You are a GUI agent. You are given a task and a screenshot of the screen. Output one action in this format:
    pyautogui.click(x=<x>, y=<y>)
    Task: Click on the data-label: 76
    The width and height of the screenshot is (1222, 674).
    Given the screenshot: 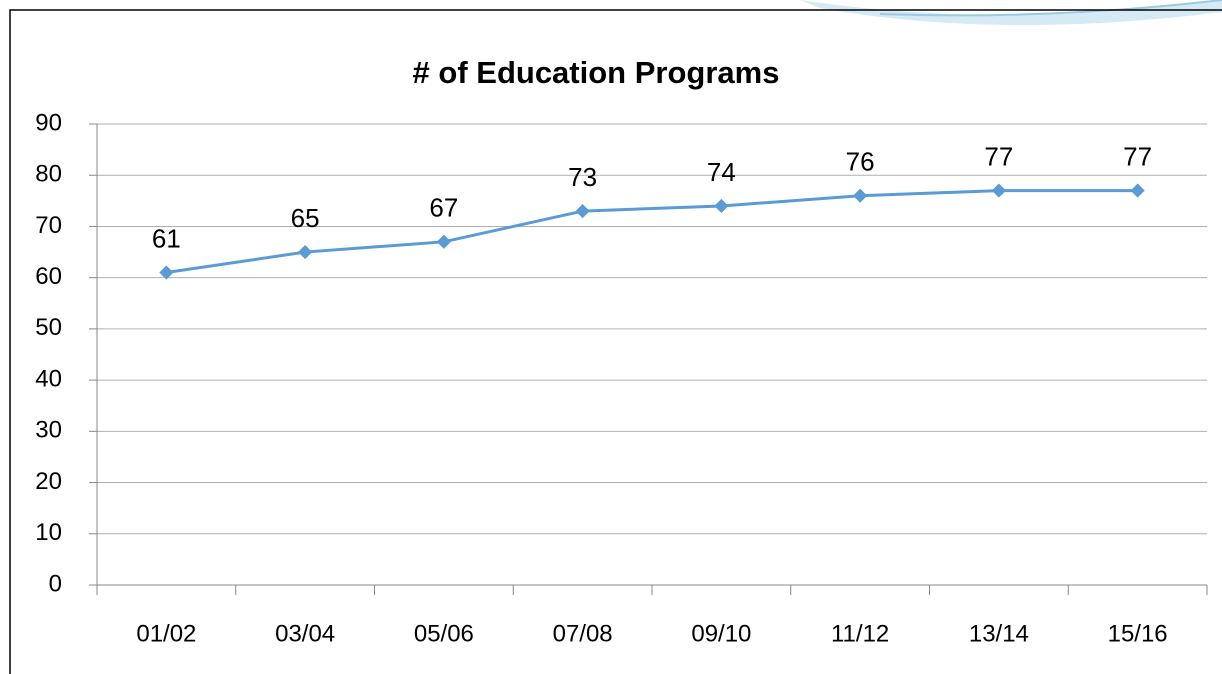 What is the action you would take?
    pyautogui.click(x=860, y=162)
    